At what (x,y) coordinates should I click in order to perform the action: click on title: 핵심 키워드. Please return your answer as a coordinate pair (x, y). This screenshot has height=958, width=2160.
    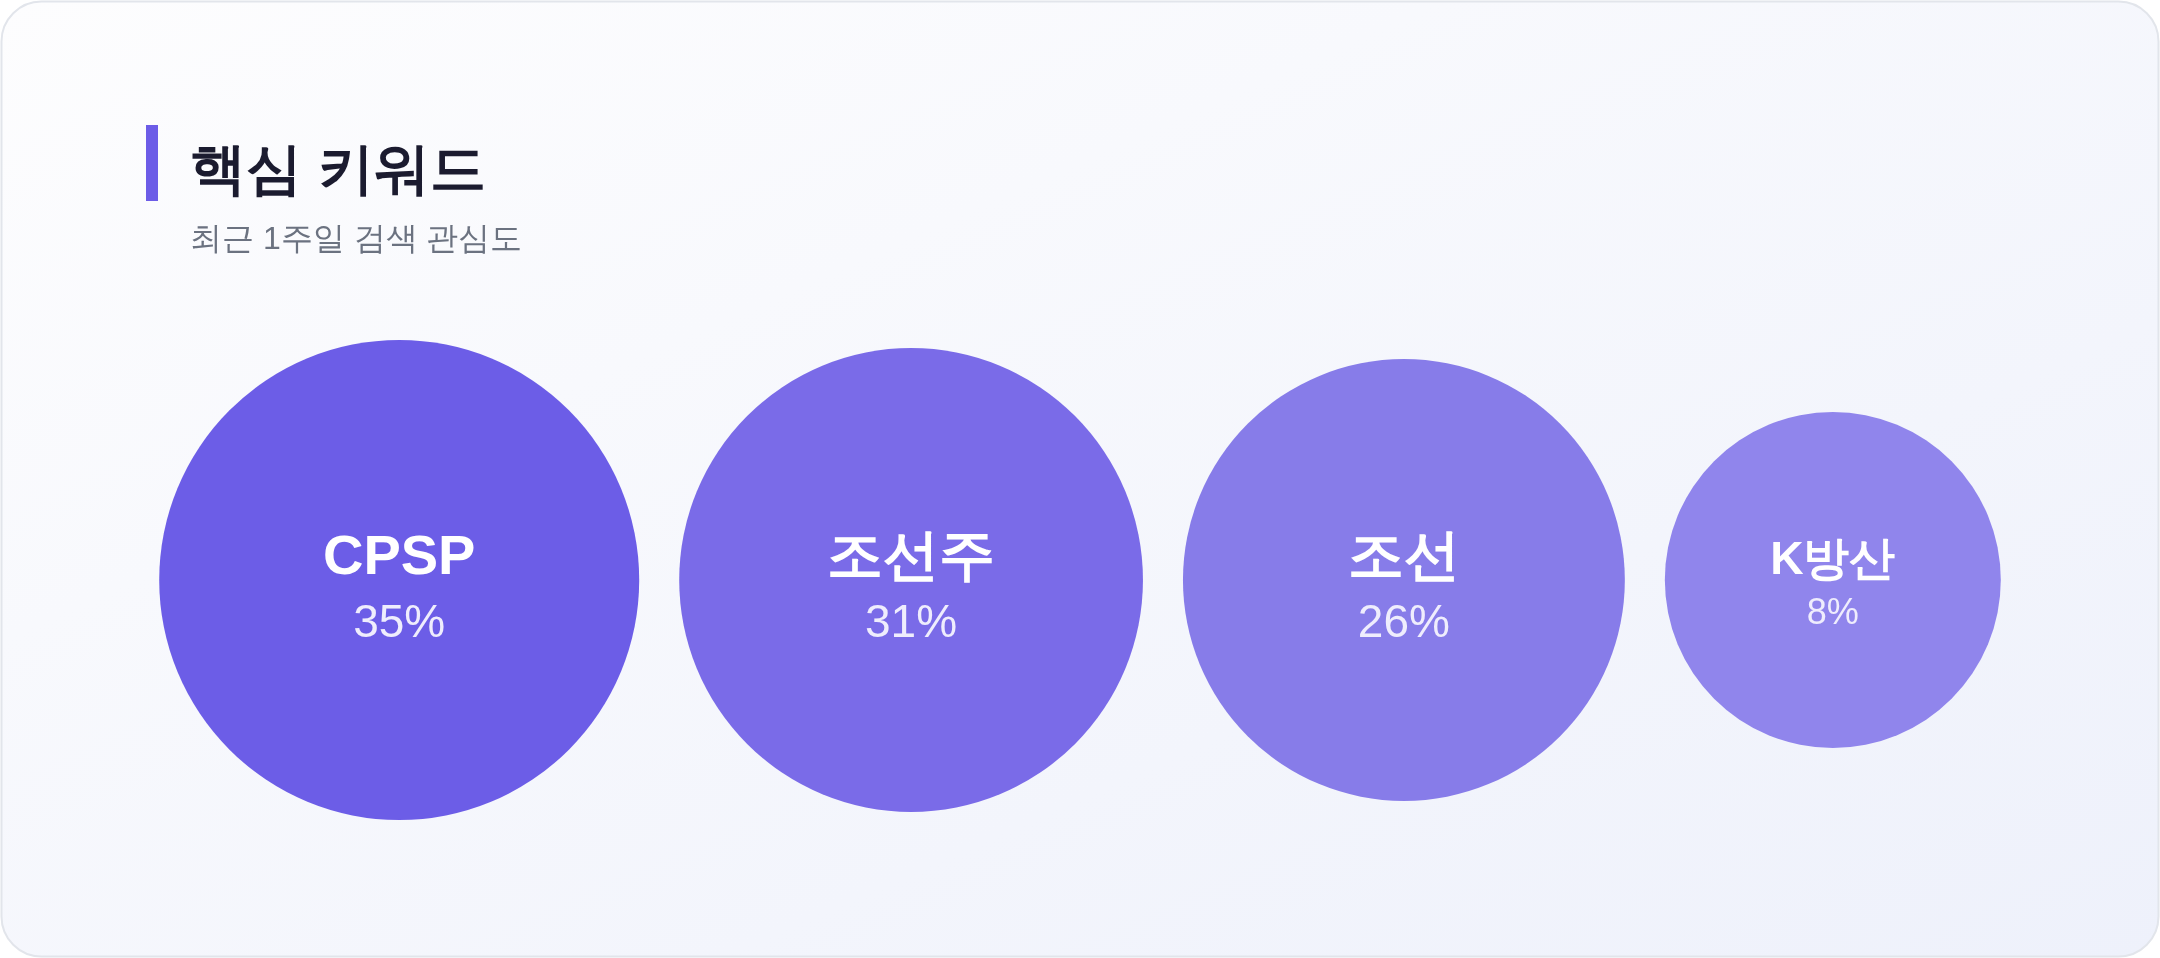
    Looking at the image, I should click on (338, 168).